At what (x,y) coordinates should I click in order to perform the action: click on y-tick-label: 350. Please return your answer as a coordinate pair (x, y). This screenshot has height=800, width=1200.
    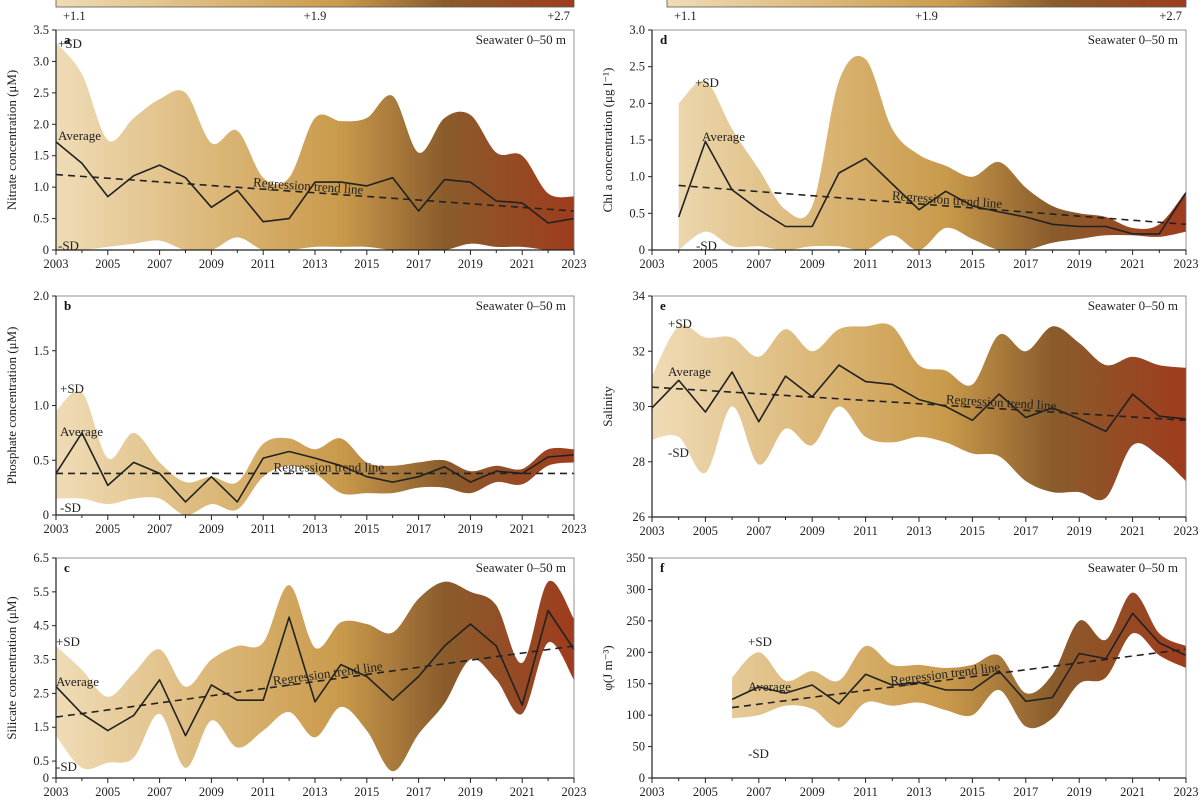
    Looking at the image, I should click on (635, 558).